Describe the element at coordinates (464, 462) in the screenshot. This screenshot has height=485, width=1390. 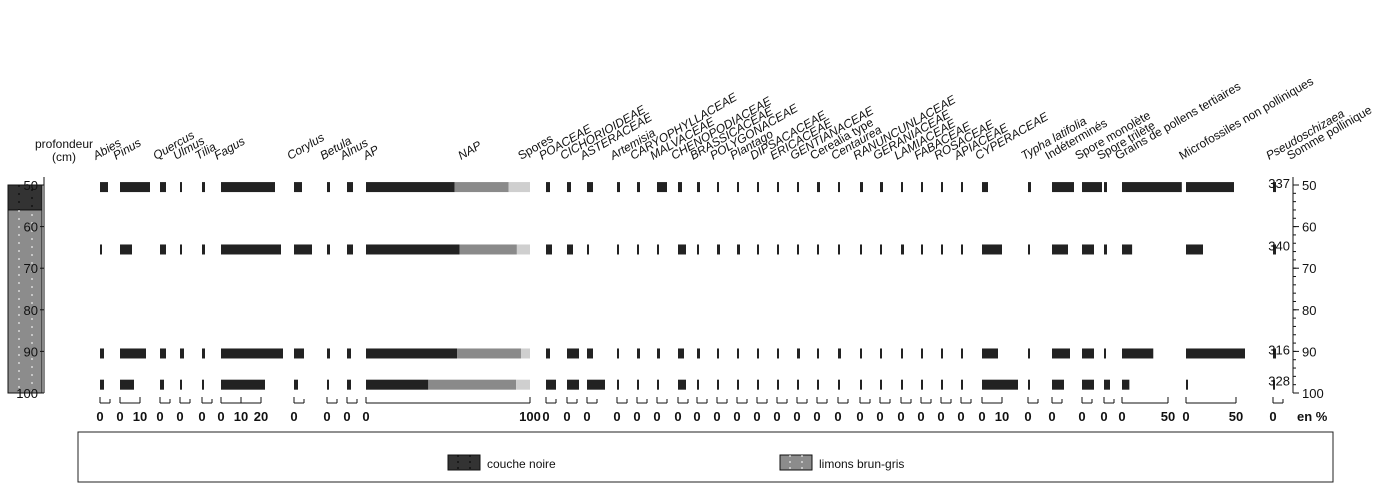
I see `legend-swatch` at that location.